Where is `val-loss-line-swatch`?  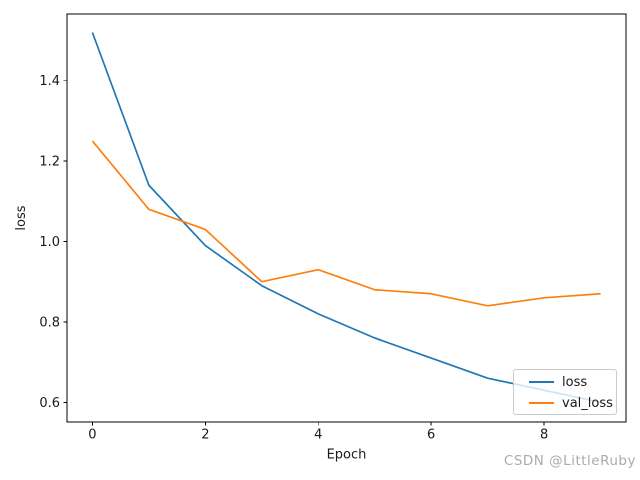 val-loss-line-swatch is located at coordinates (541, 403).